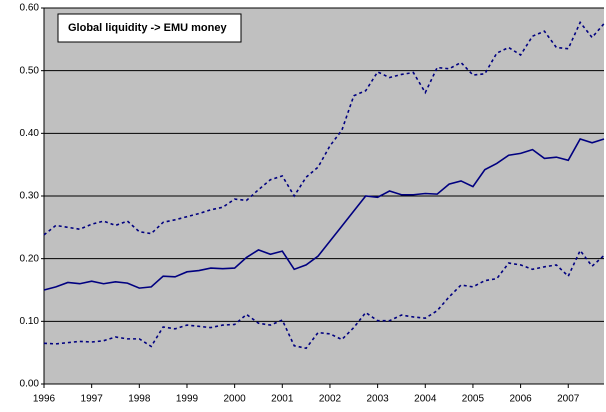 The height and width of the screenshot is (412, 606). Describe the element at coordinates (235, 399) in the screenshot. I see `x-tick-label: 2000` at that location.